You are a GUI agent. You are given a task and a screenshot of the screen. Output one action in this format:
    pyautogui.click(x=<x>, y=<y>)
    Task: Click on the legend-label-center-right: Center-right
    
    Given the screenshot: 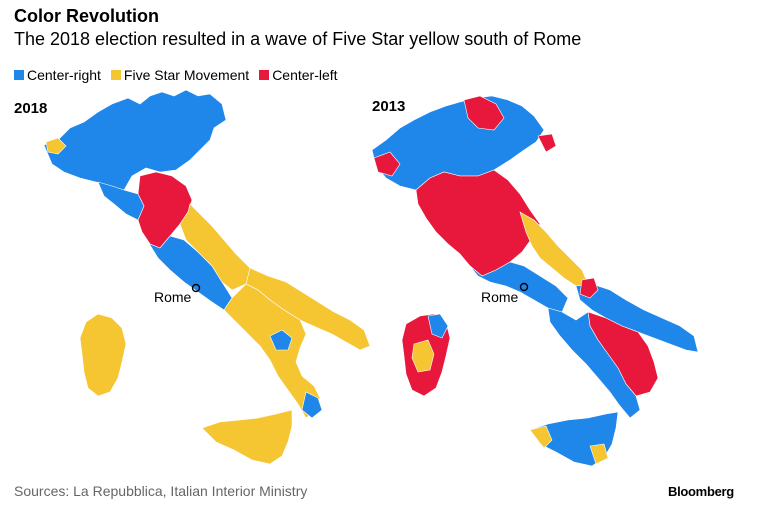 What is the action you would take?
    pyautogui.click(x=64, y=75)
    